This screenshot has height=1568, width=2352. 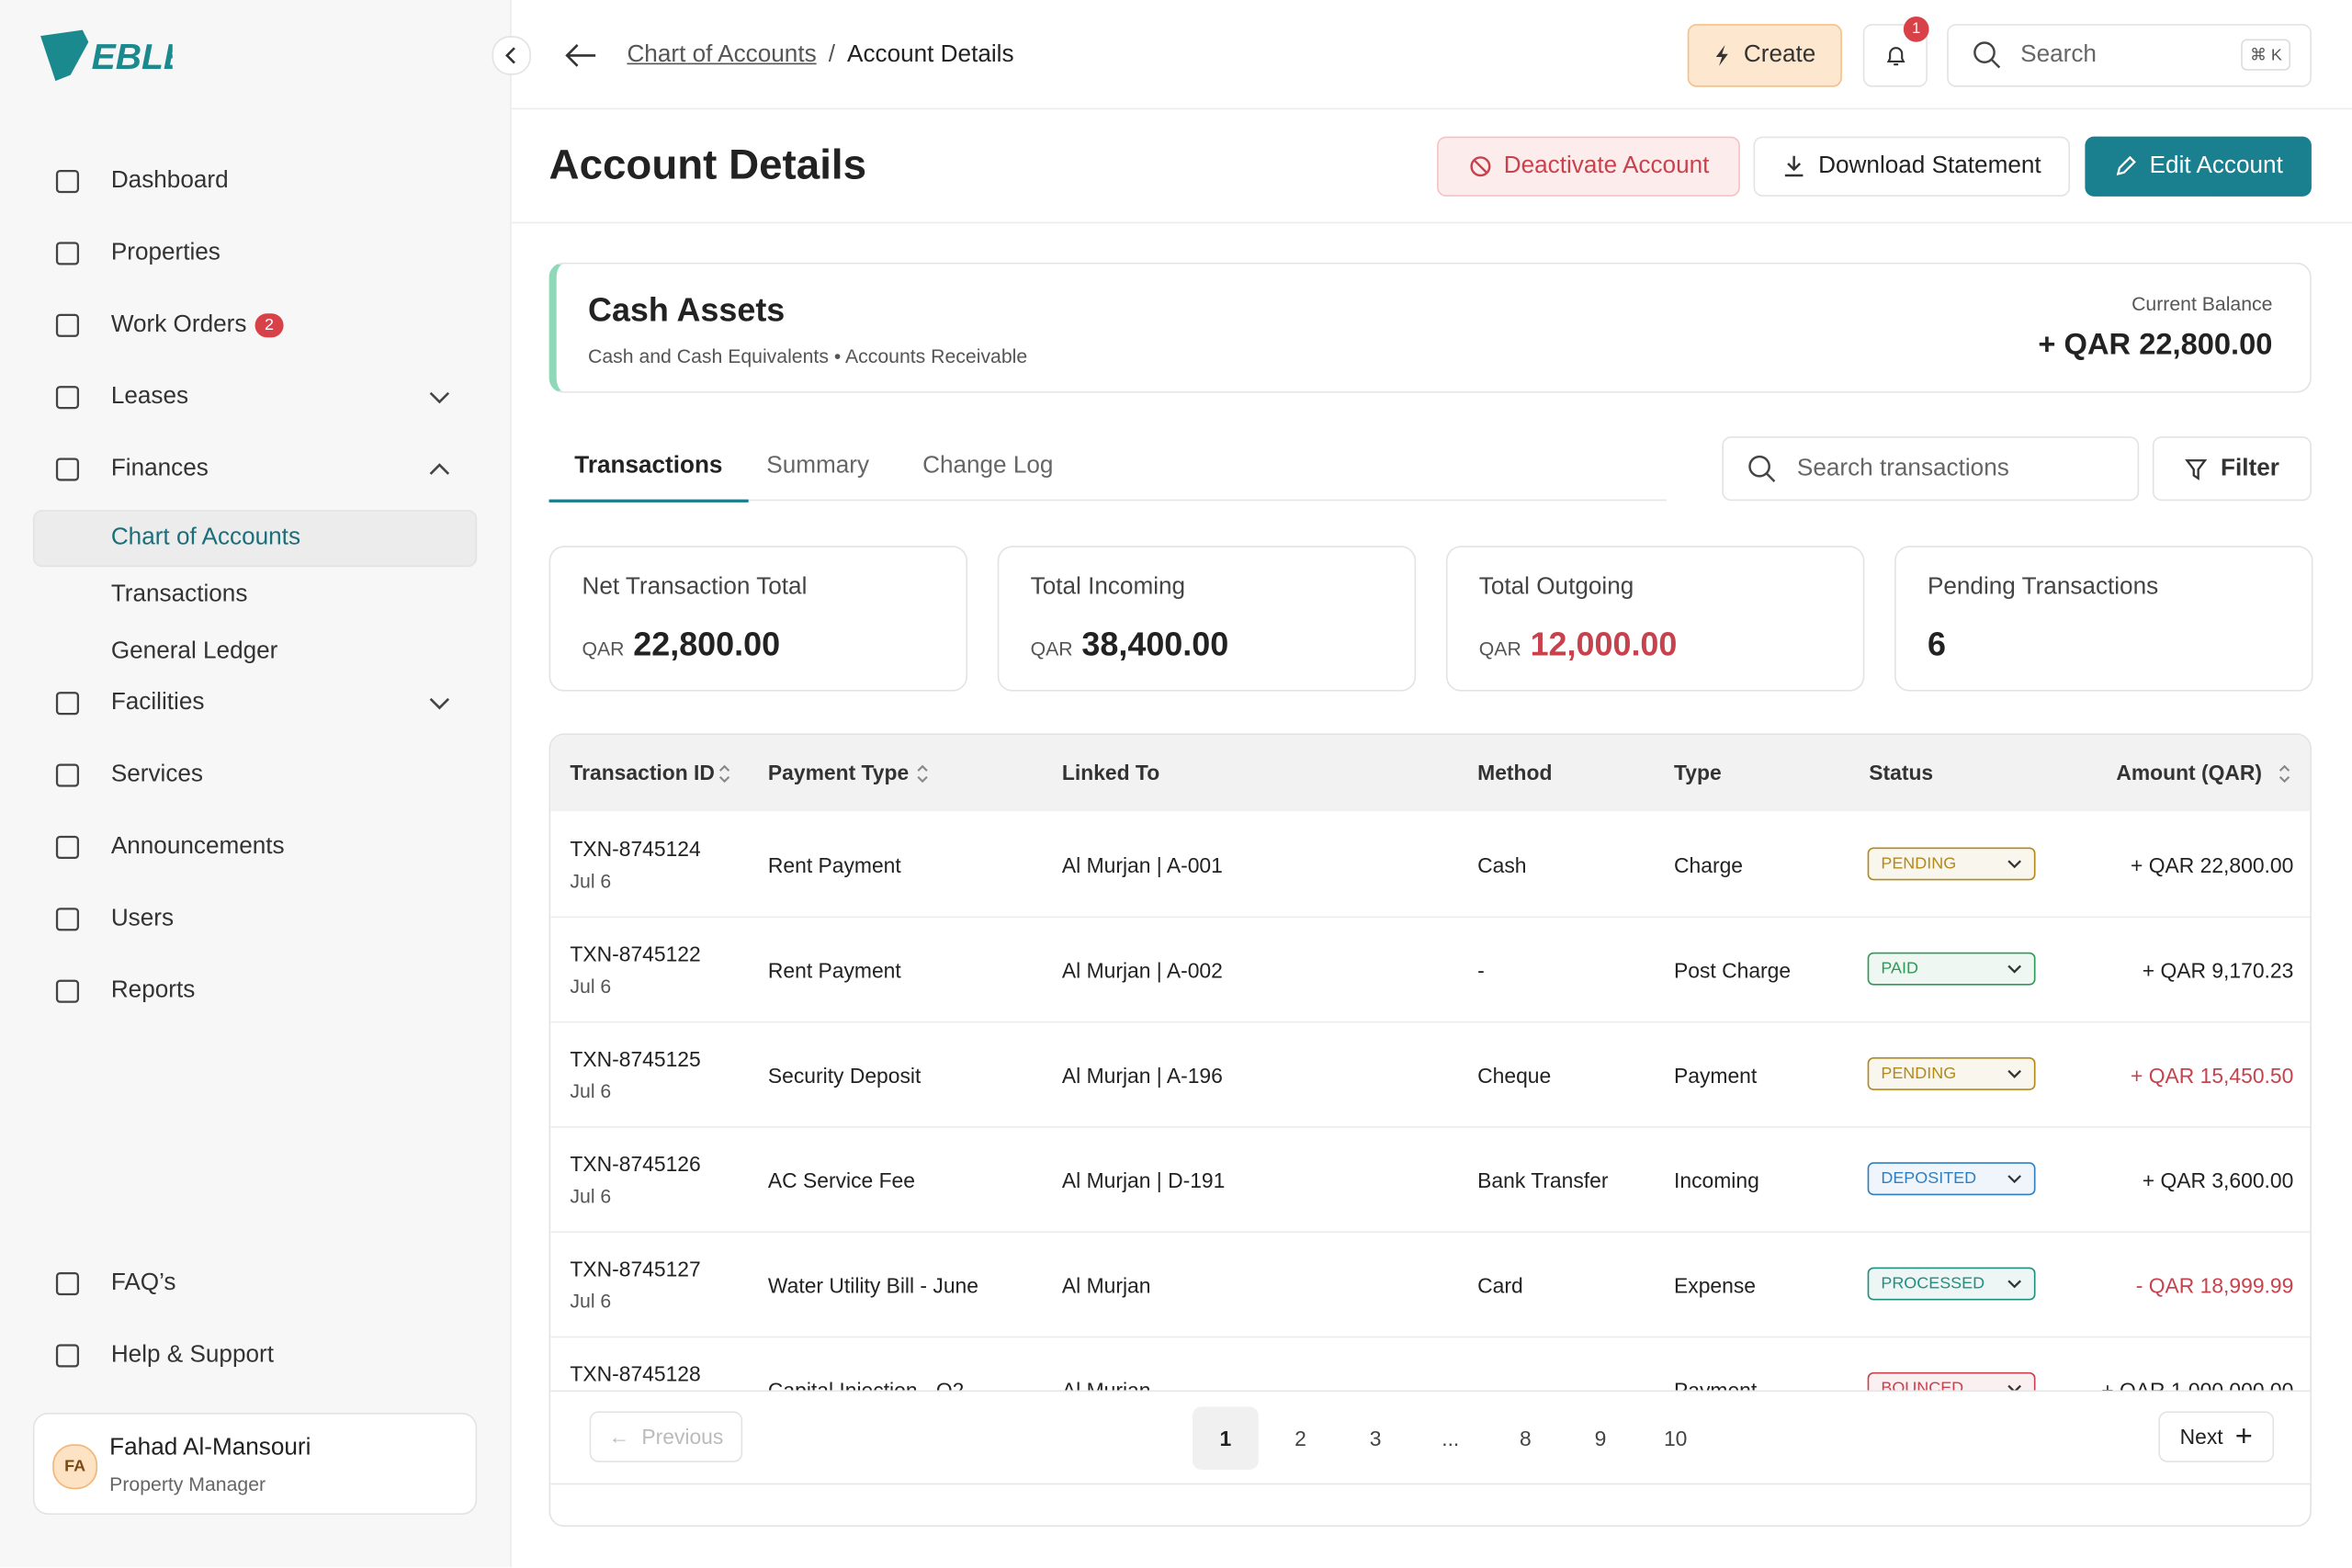 I want to click on amount: + QAR 1,000,000.00, so click(x=2197, y=1386).